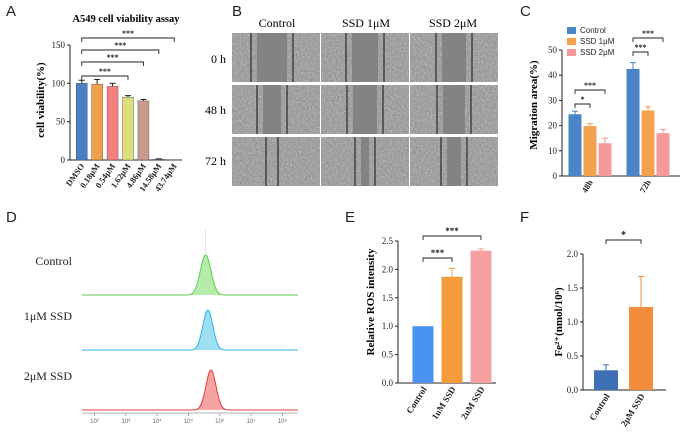  Describe the element at coordinates (237, 11) in the screenshot. I see `panel-letter-b: B` at that location.